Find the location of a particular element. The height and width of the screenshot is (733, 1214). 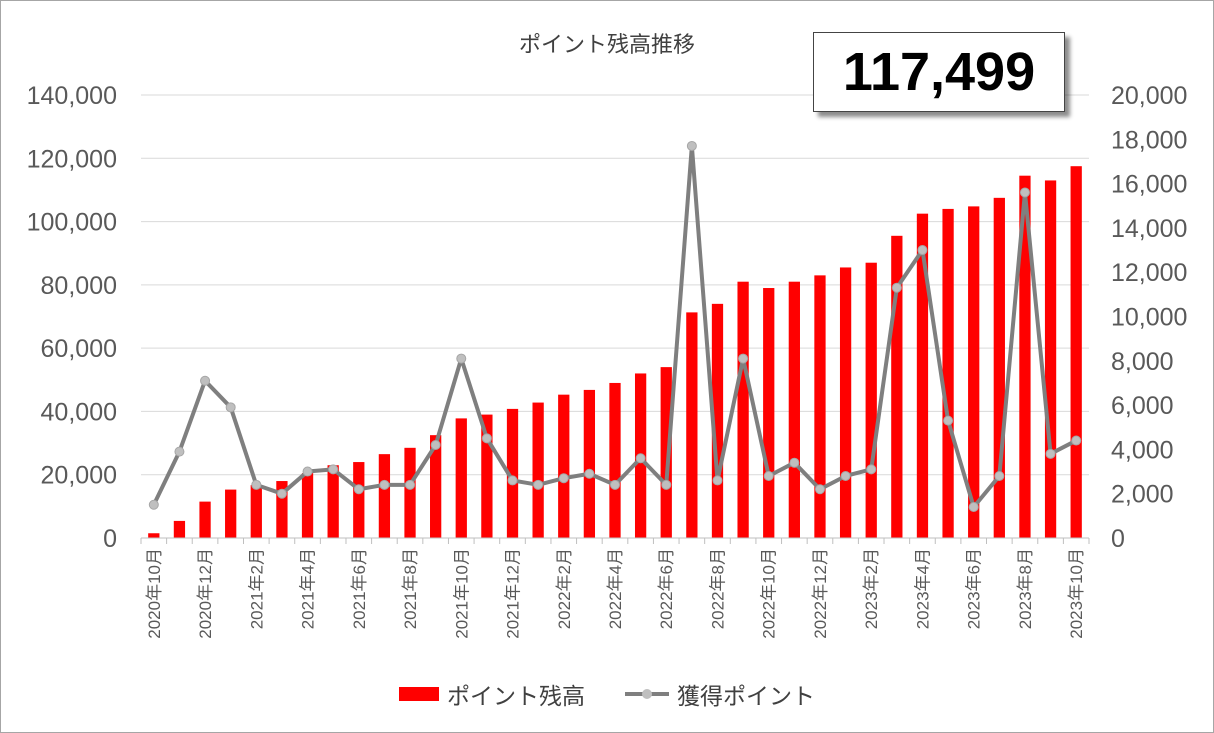

chart-title: ポイント残高推移 is located at coordinates (606, 45).